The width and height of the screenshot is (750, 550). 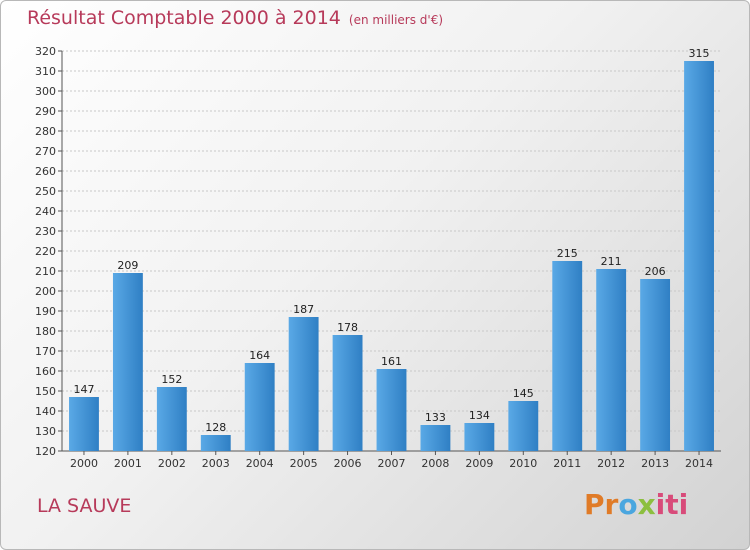 I want to click on x-tick-label: 2012, so click(x=611, y=463).